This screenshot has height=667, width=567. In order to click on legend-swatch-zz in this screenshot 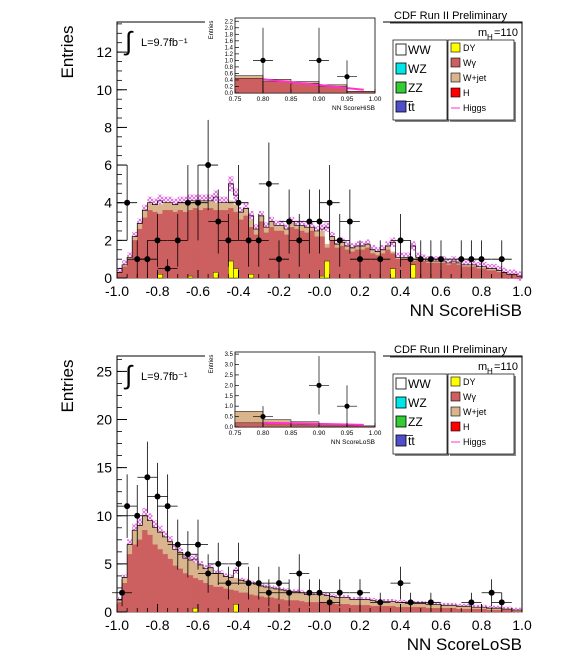, I will do `click(401, 87)`.